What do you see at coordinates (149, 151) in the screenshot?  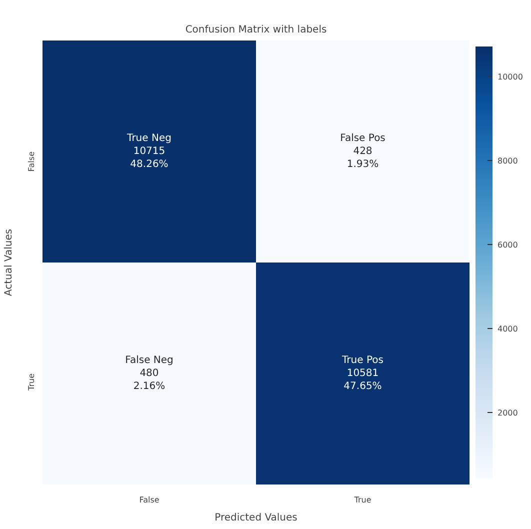 I see `data-label: True Neg 10715 48.26%` at bounding box center [149, 151].